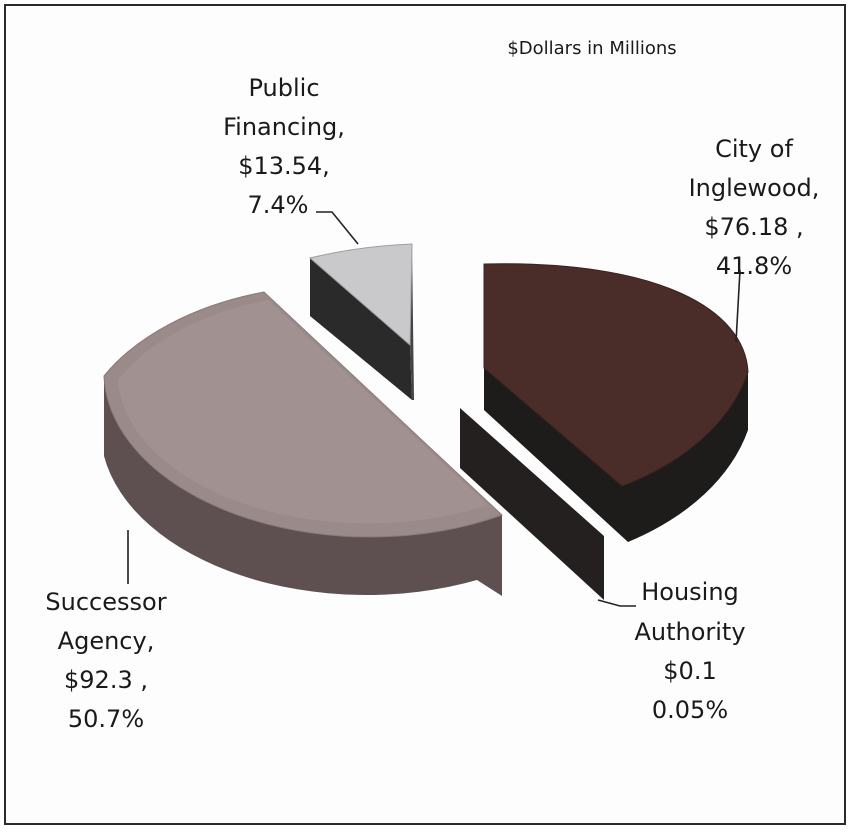 The width and height of the screenshot is (854, 833). What do you see at coordinates (360, 295) in the screenshot?
I see `slice-public-financing-top` at bounding box center [360, 295].